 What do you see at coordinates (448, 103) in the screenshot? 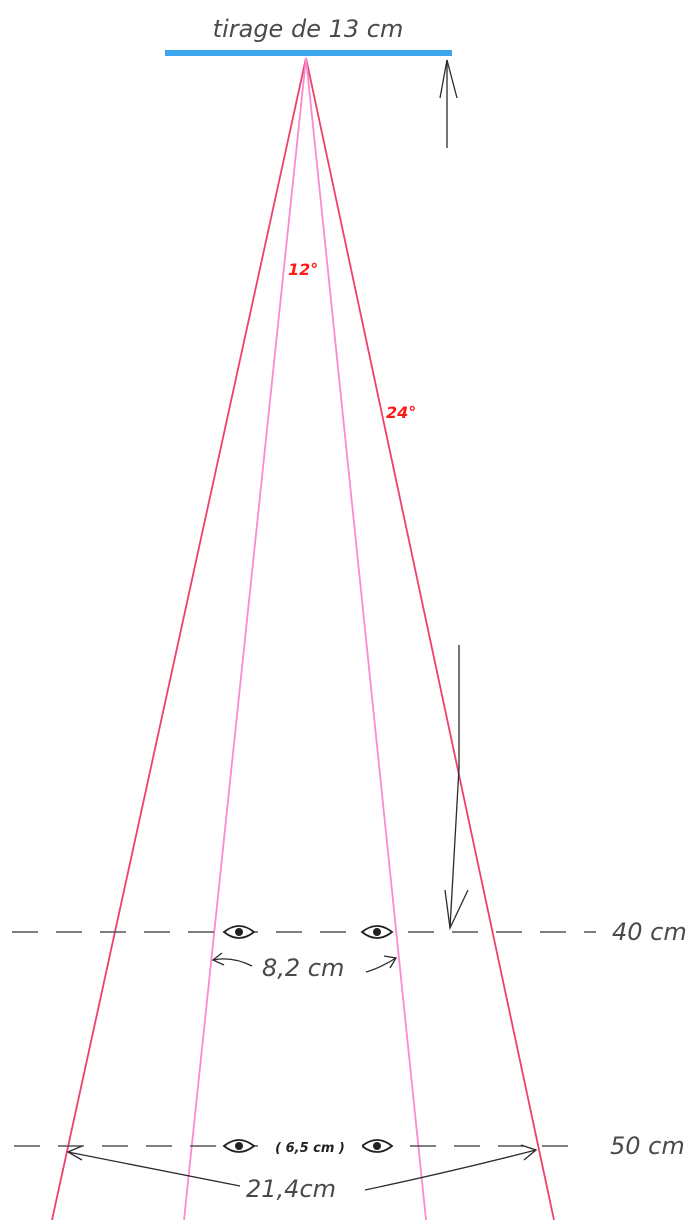
I see `film-distance-arrow` at bounding box center [448, 103].